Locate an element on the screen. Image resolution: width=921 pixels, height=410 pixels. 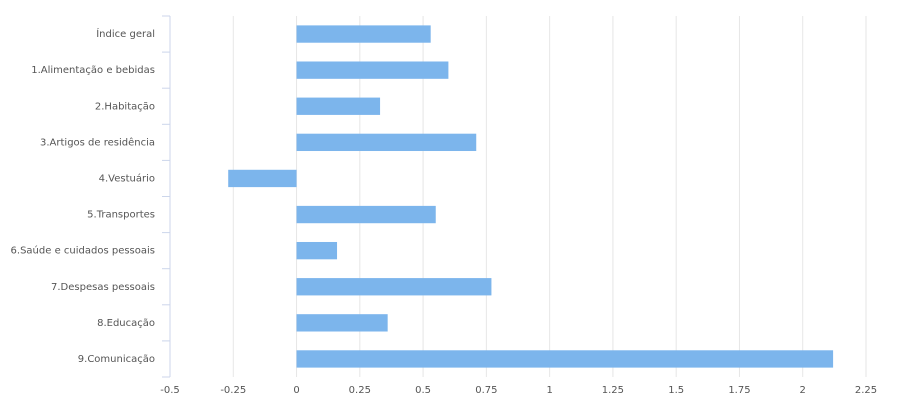
x-tick-label: 0.25 is located at coordinates (360, 390).